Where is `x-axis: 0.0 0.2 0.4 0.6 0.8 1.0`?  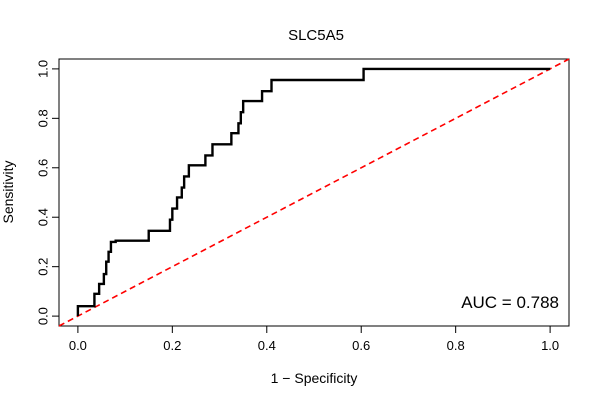 x-axis: 0.0 0.2 0.4 0.6 0.8 1.0 is located at coordinates (314, 339).